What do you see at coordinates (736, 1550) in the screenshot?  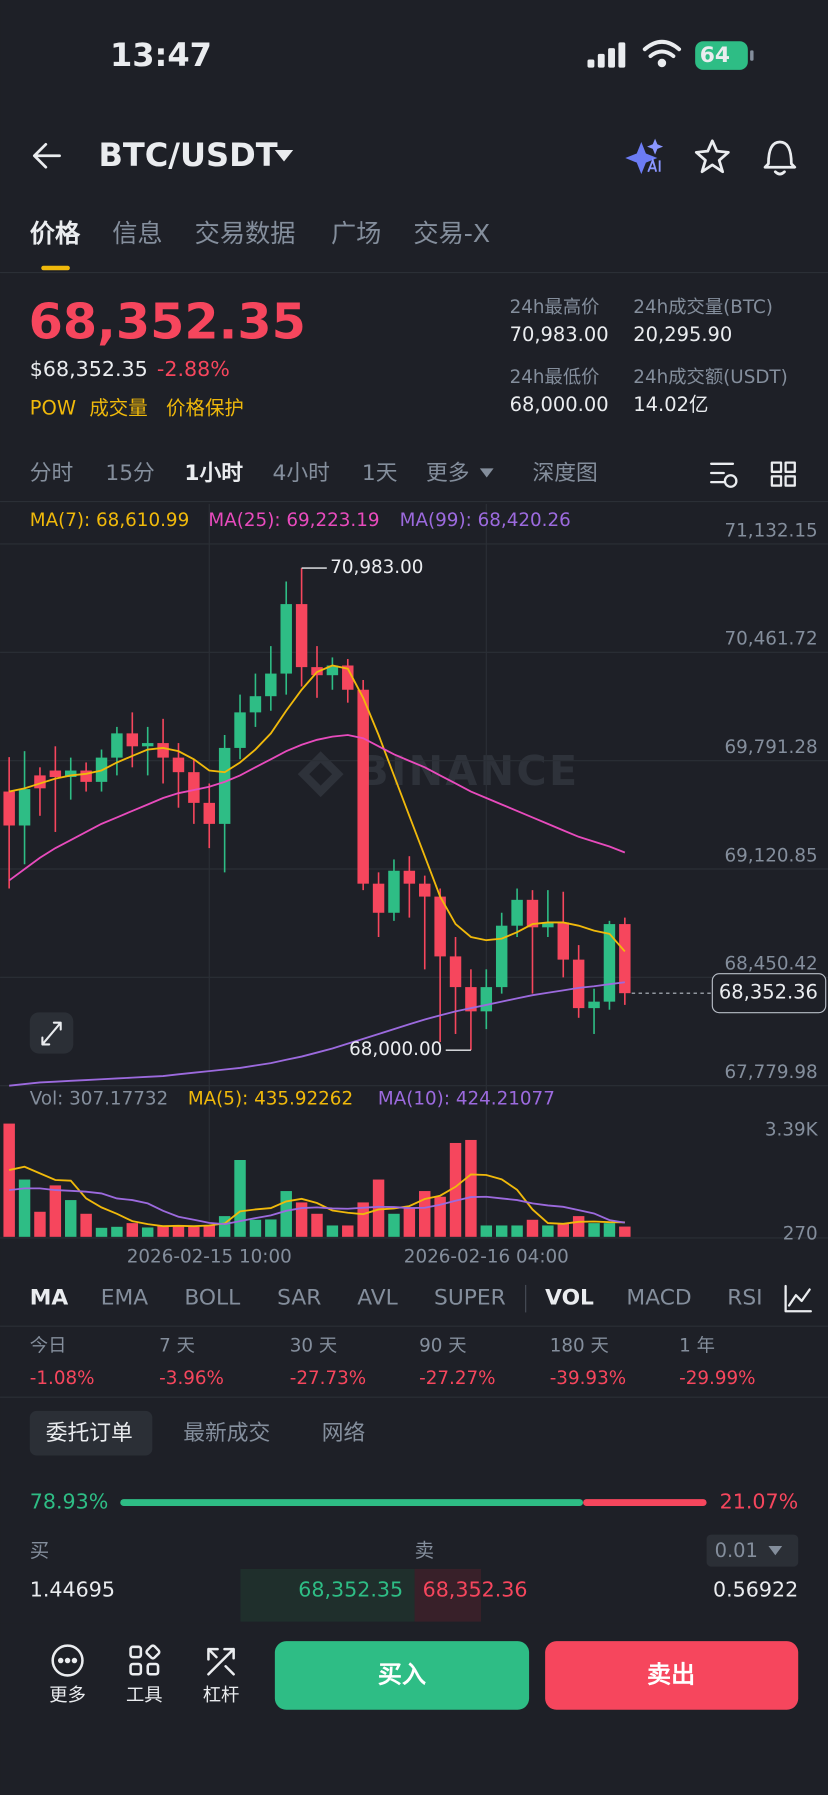 I see `precision: 0.01` at bounding box center [736, 1550].